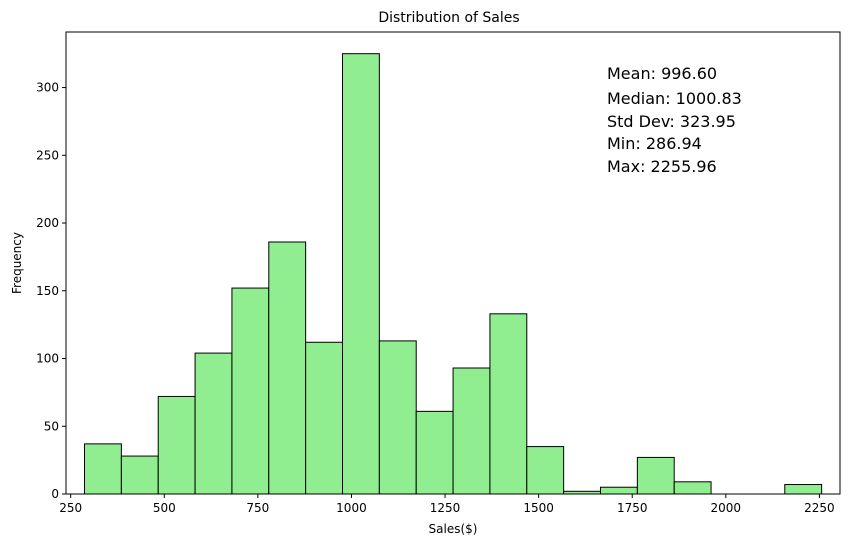  Describe the element at coordinates (662, 73) in the screenshot. I see `stat-mean: Mean: 996.60` at that location.